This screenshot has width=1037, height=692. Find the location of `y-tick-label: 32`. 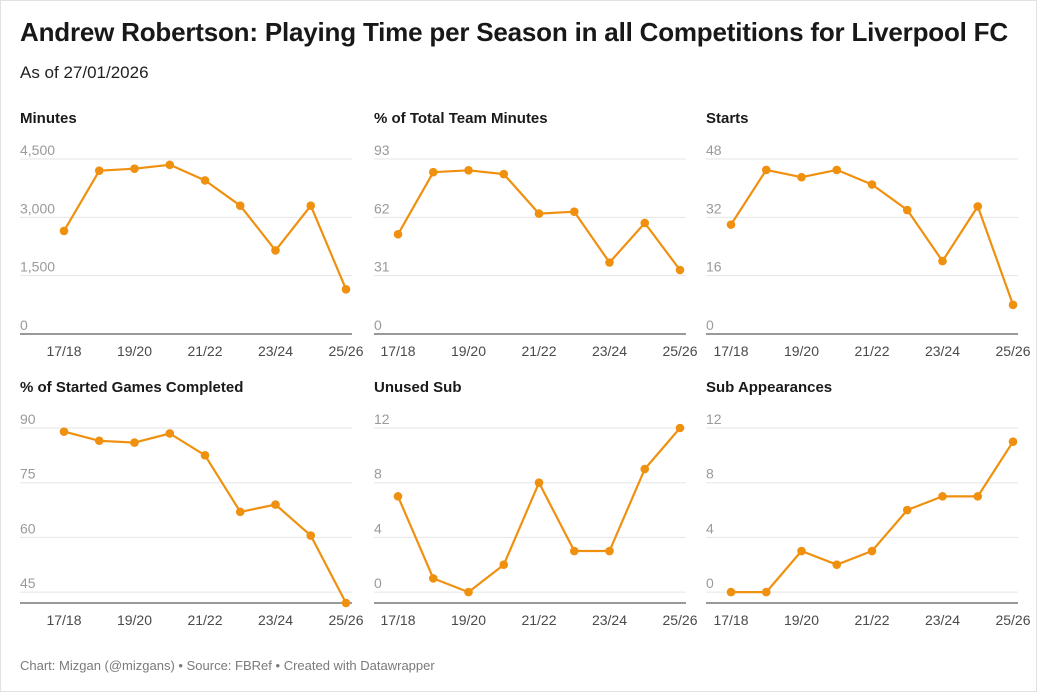

y-tick-label: 32 is located at coordinates (714, 208).